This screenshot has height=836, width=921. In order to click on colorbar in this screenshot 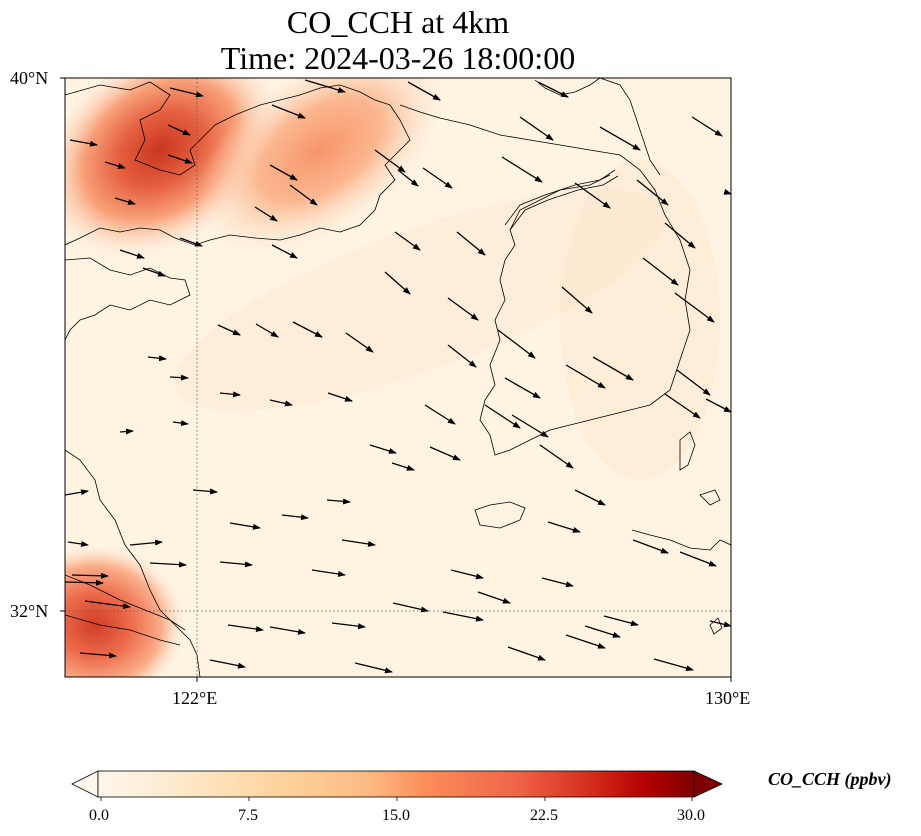, I will do `click(397, 785)`.